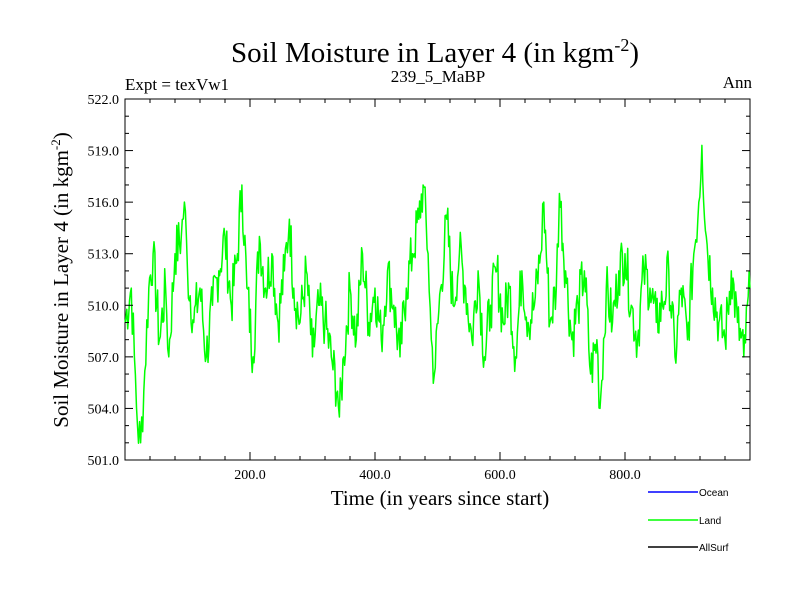 The width and height of the screenshot is (800, 600). What do you see at coordinates (714, 548) in the screenshot?
I see `legend-allsurf-label: AllSurf` at bounding box center [714, 548].